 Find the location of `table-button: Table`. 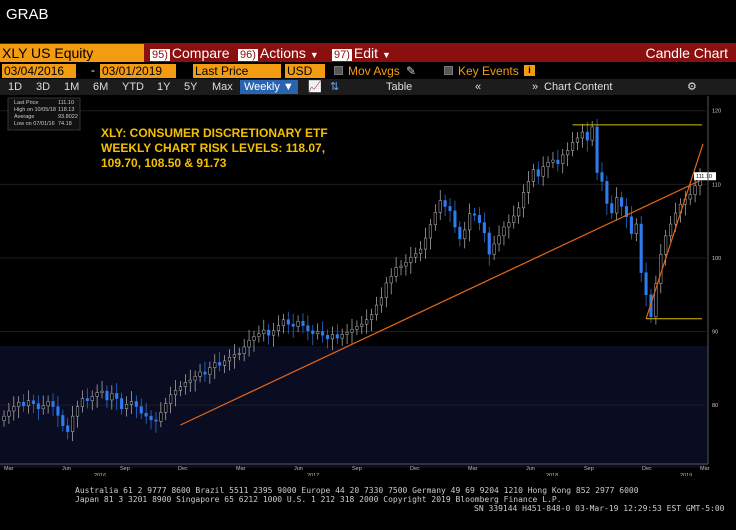

table-button: Table is located at coordinates (399, 87).